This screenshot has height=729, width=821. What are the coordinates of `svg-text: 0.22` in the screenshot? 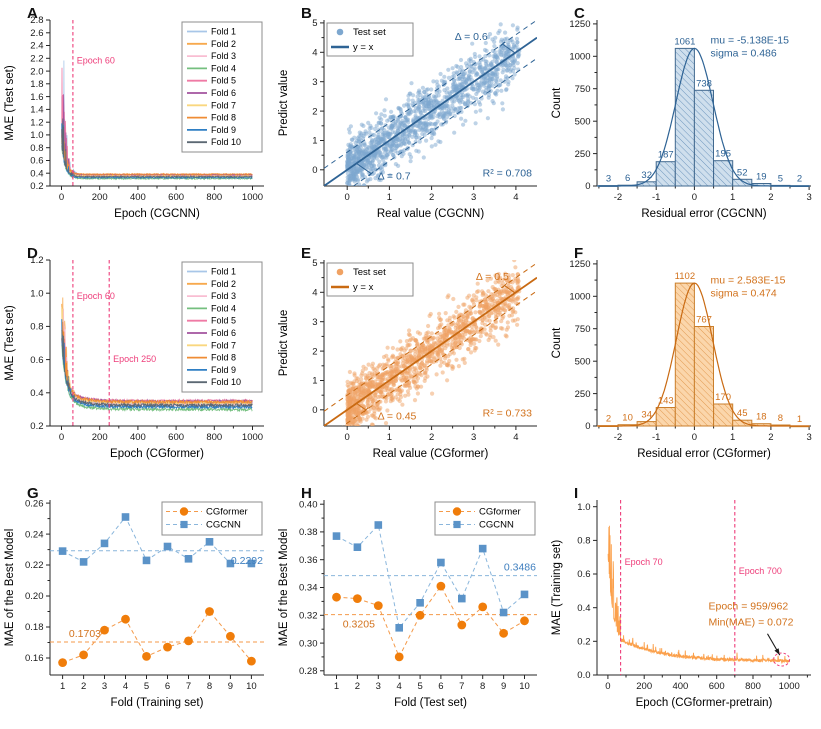 It's located at (34, 565).